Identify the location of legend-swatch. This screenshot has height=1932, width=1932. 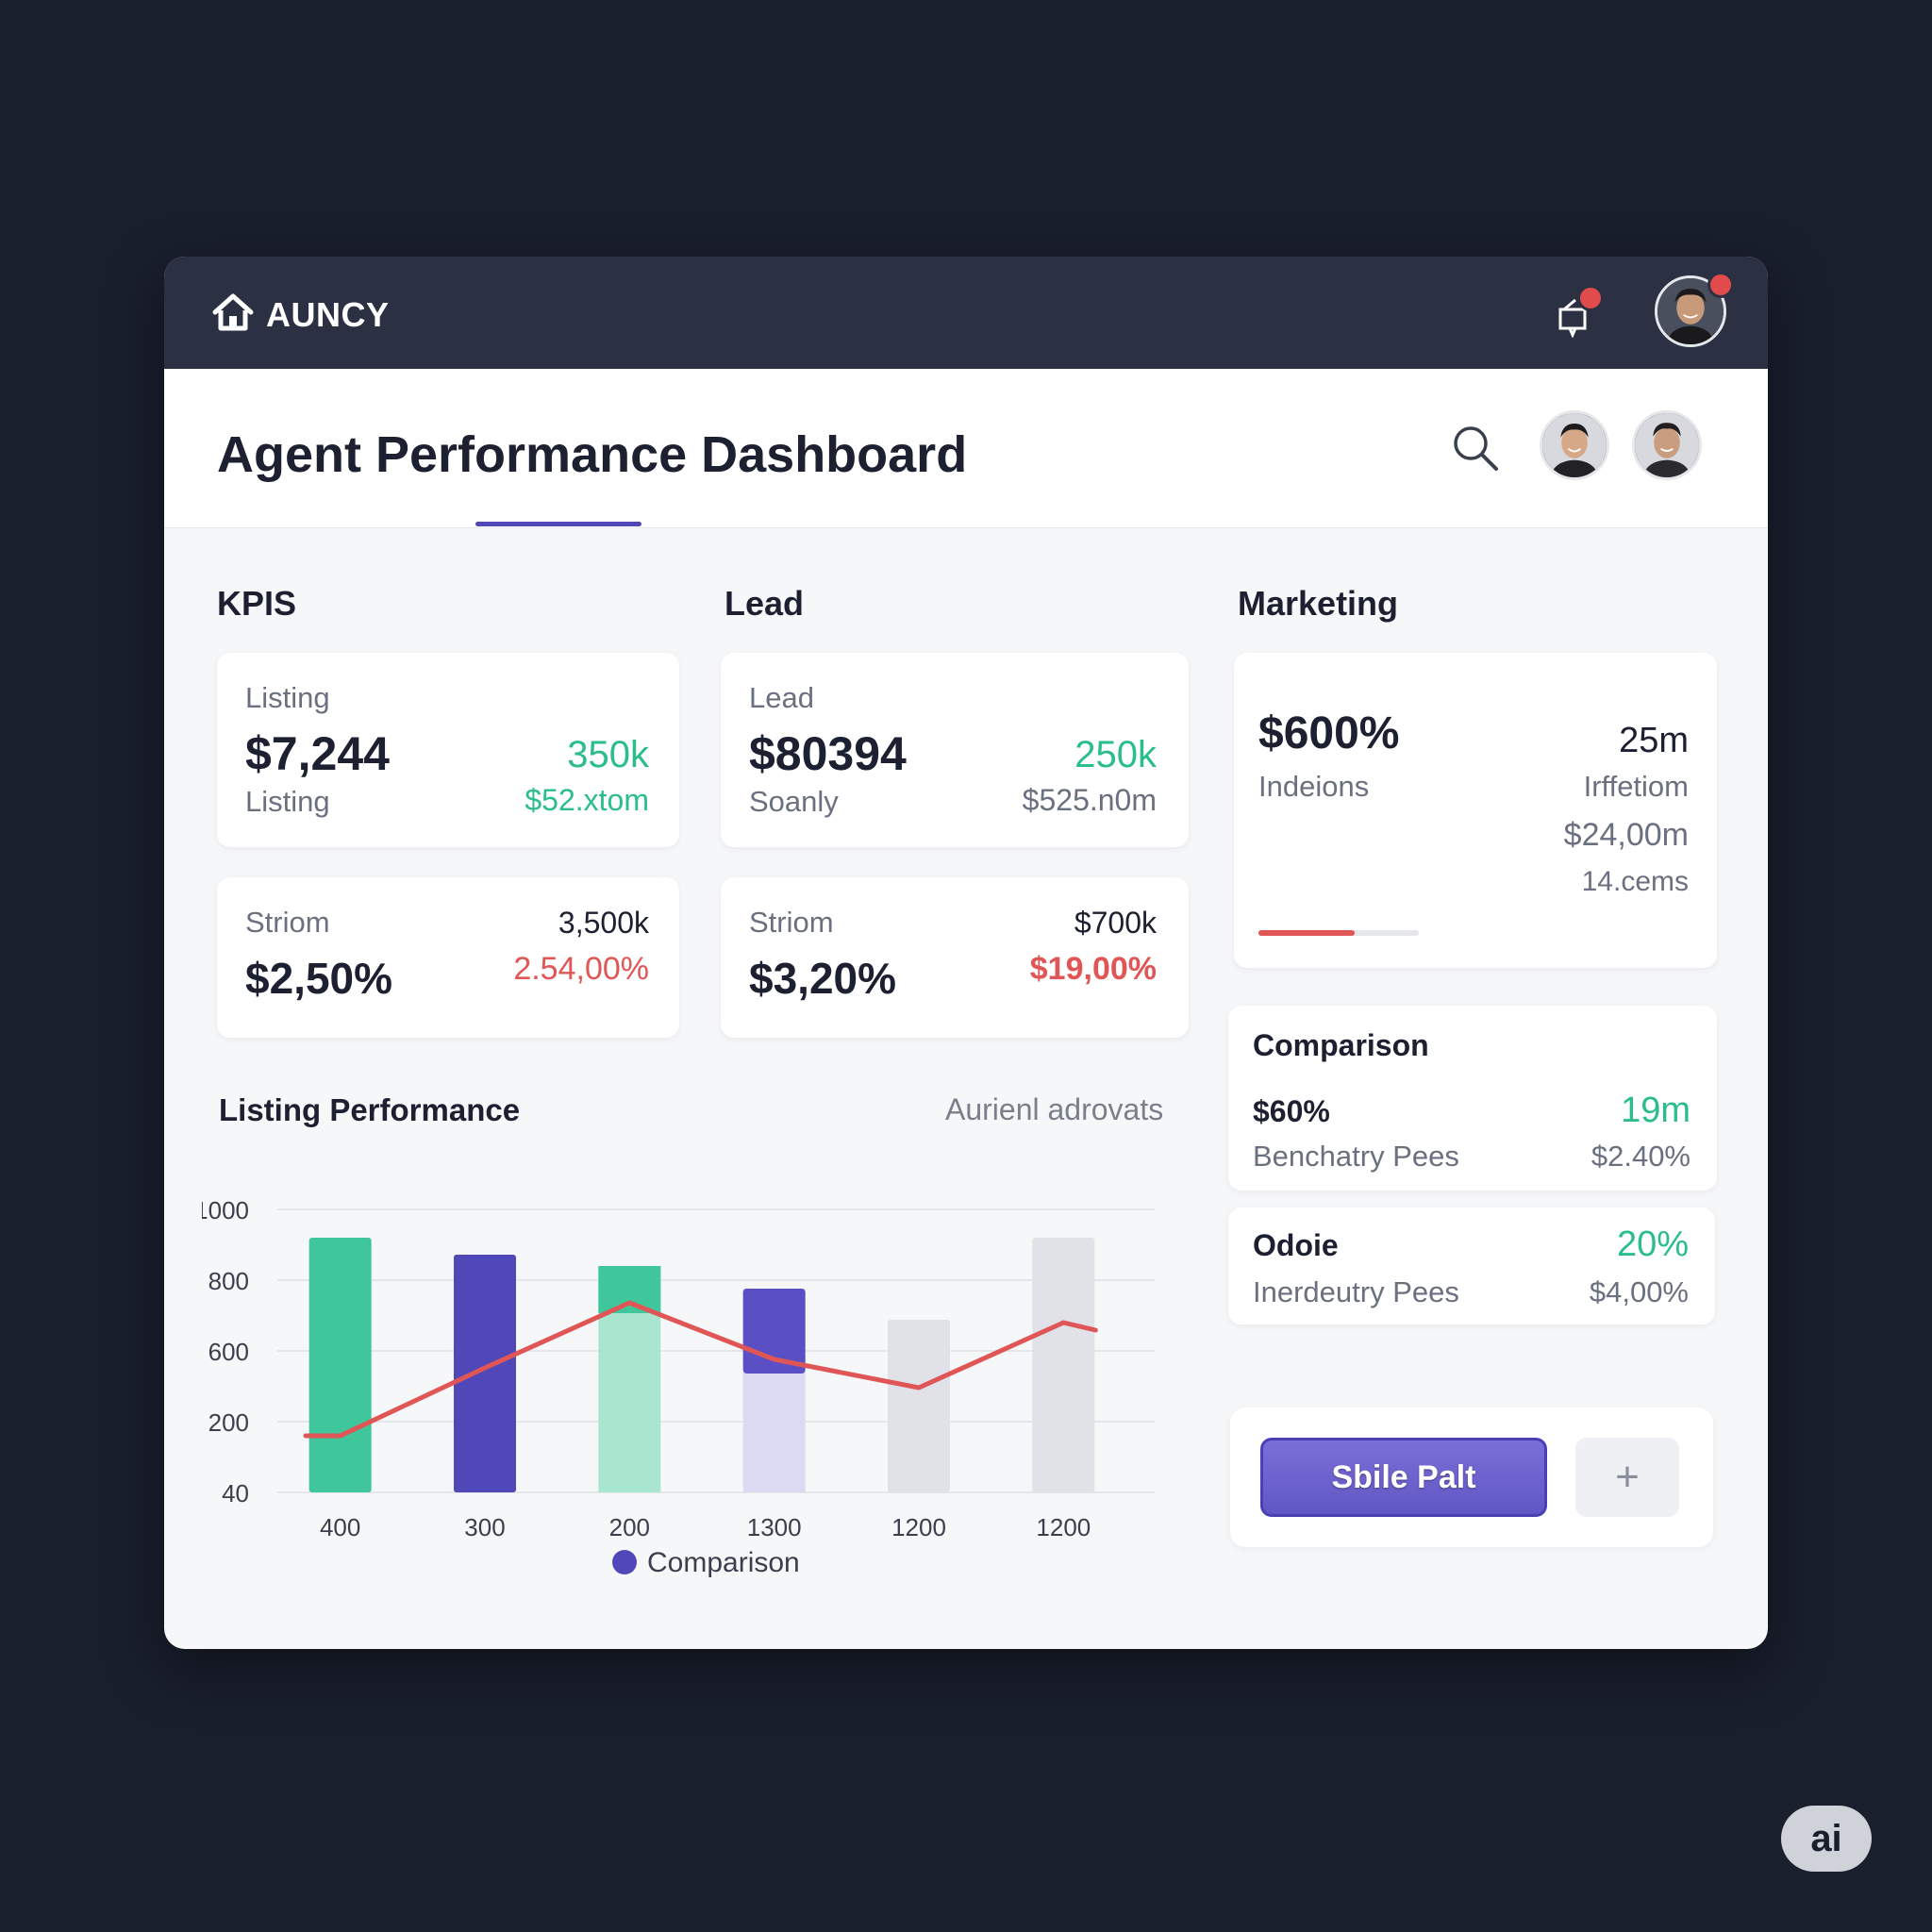
(625, 1562).